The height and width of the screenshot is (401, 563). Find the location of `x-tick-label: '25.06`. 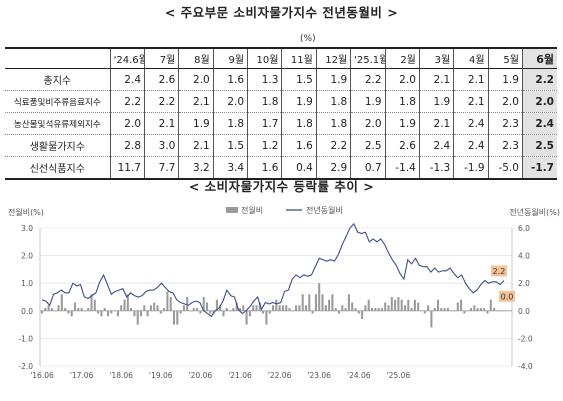

x-tick-label: '25.06 is located at coordinates (399, 375).